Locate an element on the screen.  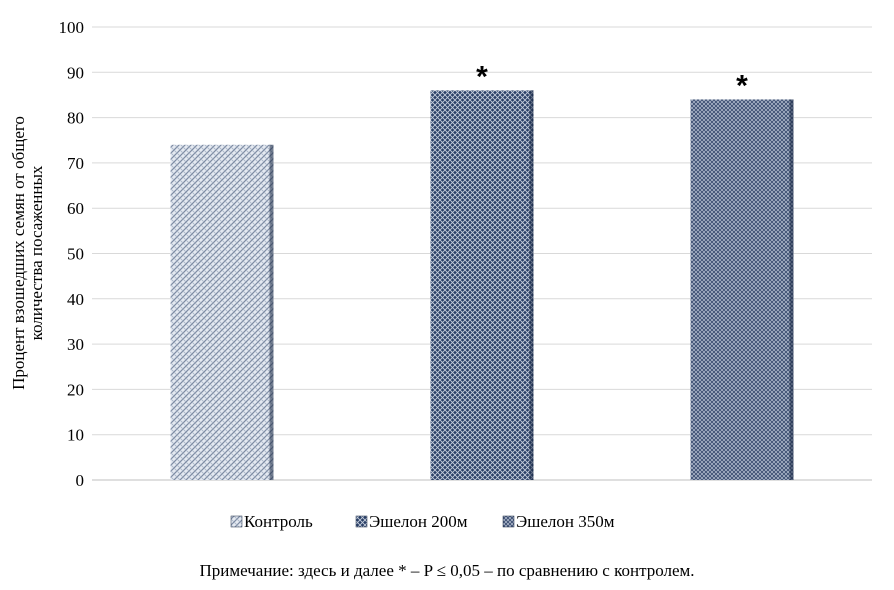
y-tick-label: 40 is located at coordinates (75, 299).